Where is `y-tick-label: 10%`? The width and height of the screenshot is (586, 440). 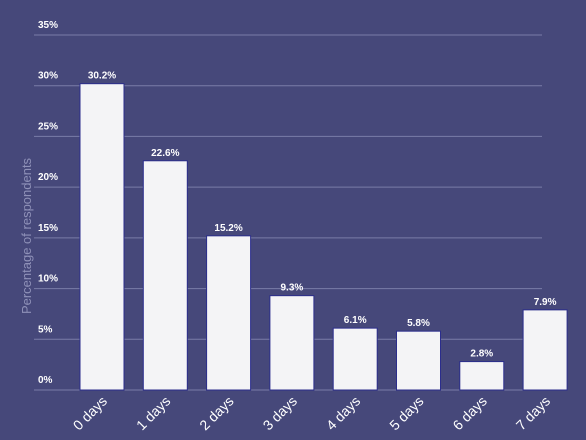
y-tick-label: 10% is located at coordinates (48, 279).